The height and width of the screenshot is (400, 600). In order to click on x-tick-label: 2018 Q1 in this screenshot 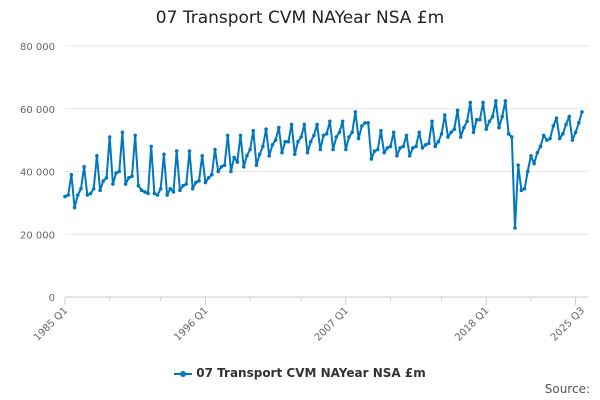, I will do `click(472, 324)`.